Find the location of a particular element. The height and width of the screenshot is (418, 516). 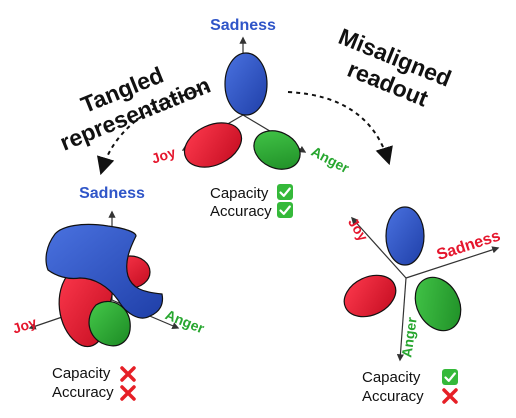

right-joy-label: Joy is located at coordinates (358, 229).